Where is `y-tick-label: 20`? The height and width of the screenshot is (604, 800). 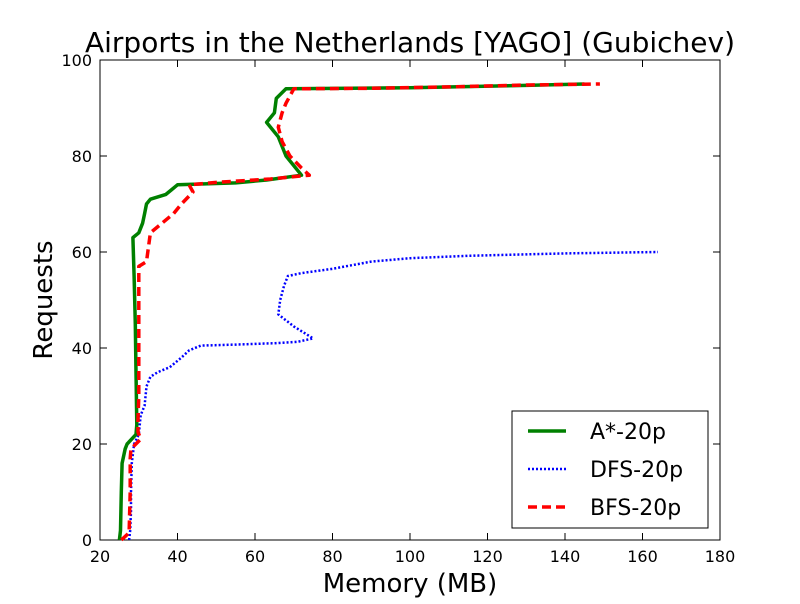 y-tick-label: 20 is located at coordinates (82, 444).